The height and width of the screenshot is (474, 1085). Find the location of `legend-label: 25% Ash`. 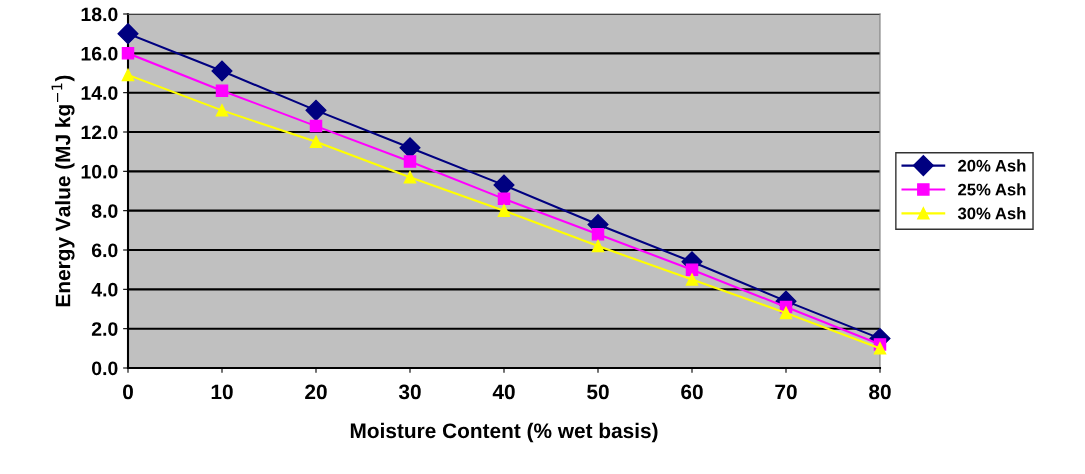

legend-label: 25% Ash is located at coordinates (992, 189).